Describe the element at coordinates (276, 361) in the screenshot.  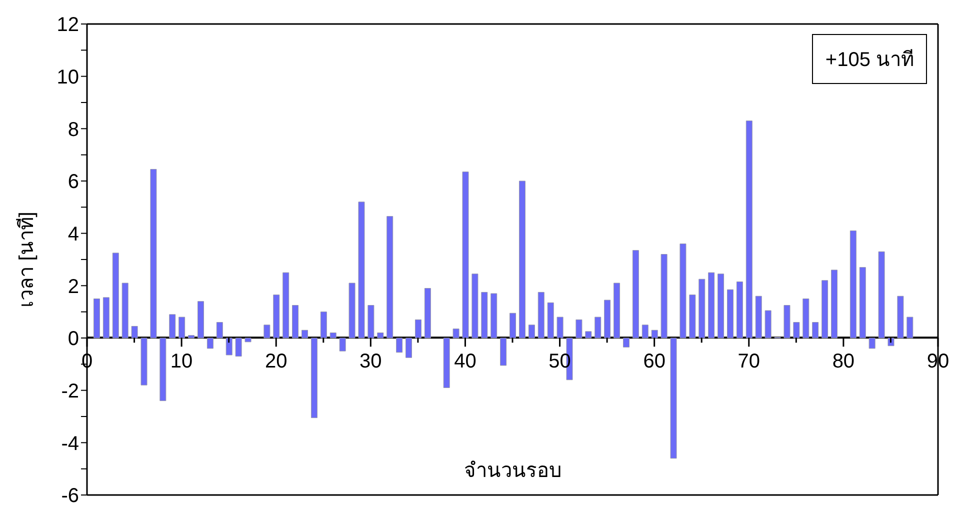
I see `x-tick-label: 20` at that location.